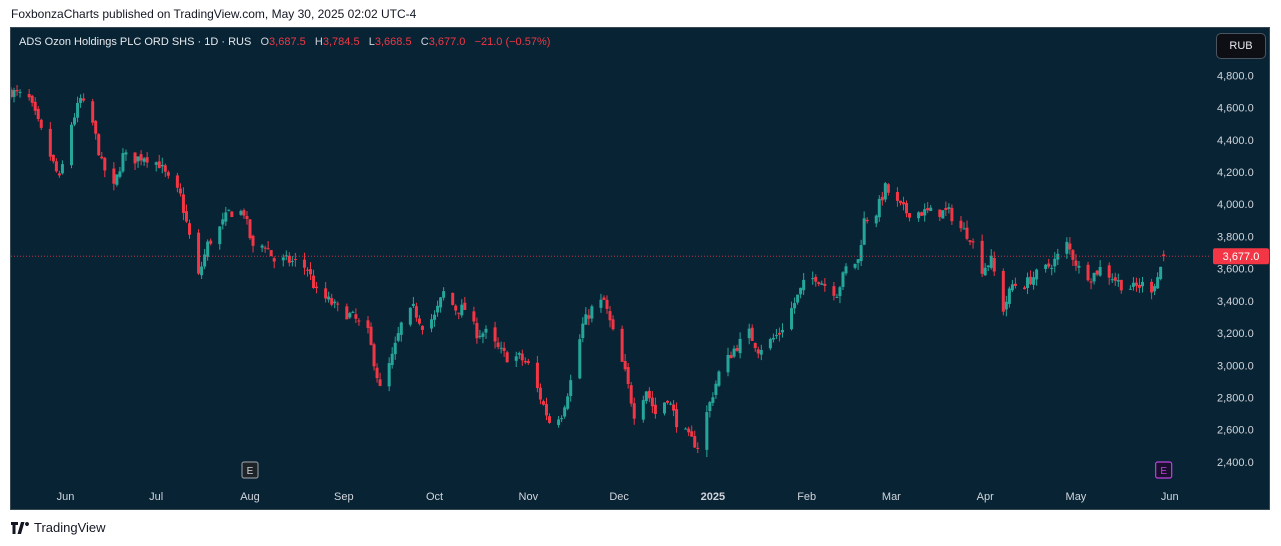 This screenshot has height=546, width=1281. Describe the element at coordinates (512, 42) in the screenshot. I see `legend-change: −21.0 (−0.57%)` at that location.